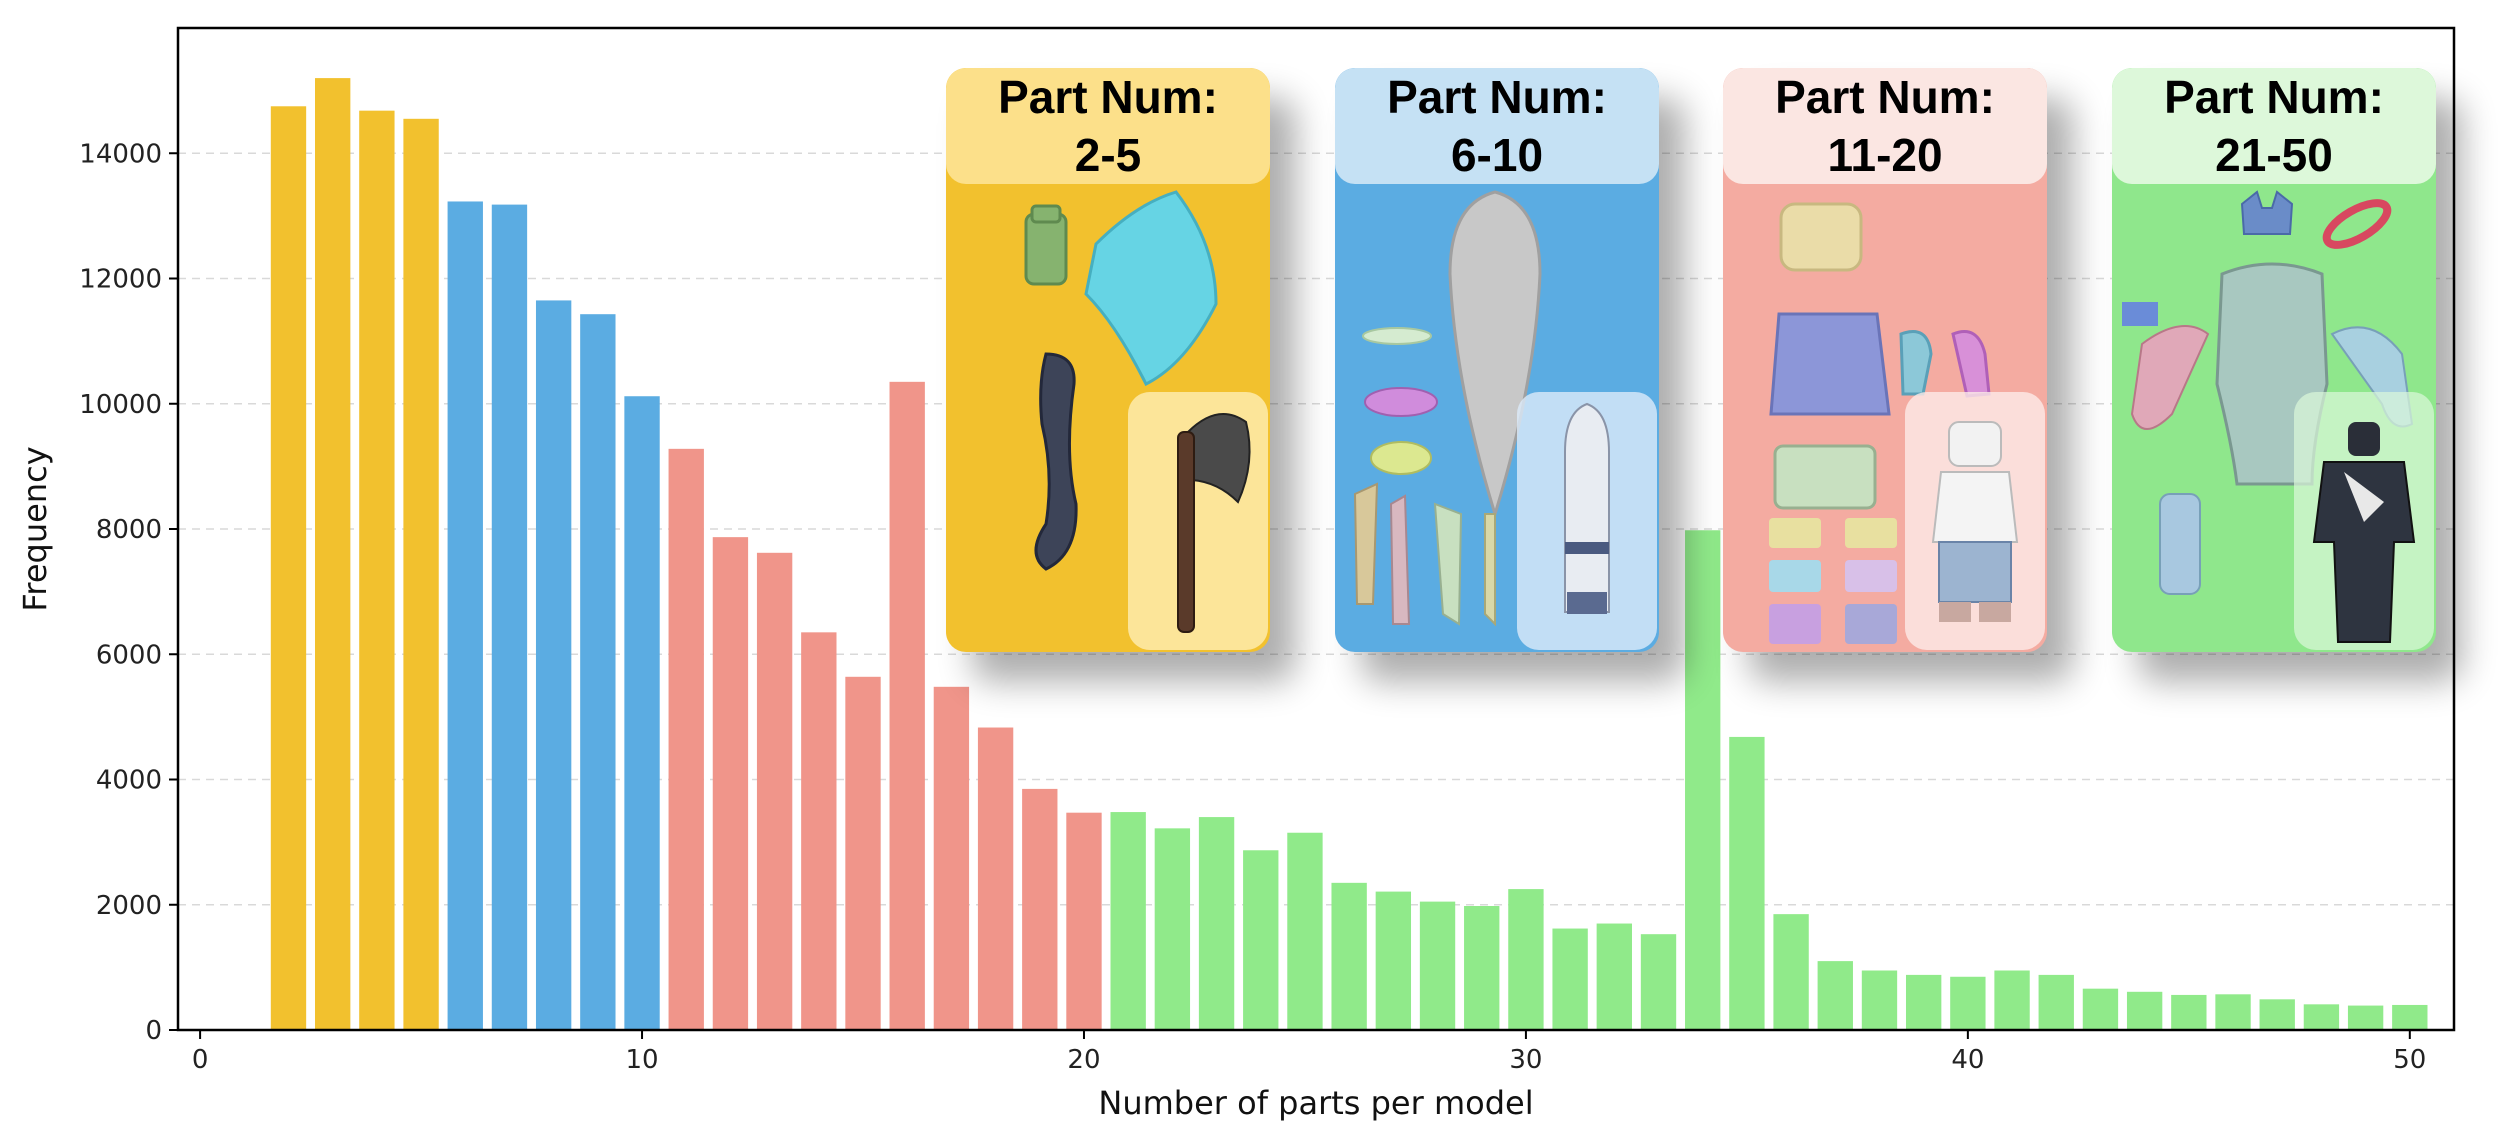 Image resolution: width=2515 pixels, height=1144 pixels. Describe the element at coordinates (641, 1060) in the screenshot. I see `x-tick-label: 10` at that location.